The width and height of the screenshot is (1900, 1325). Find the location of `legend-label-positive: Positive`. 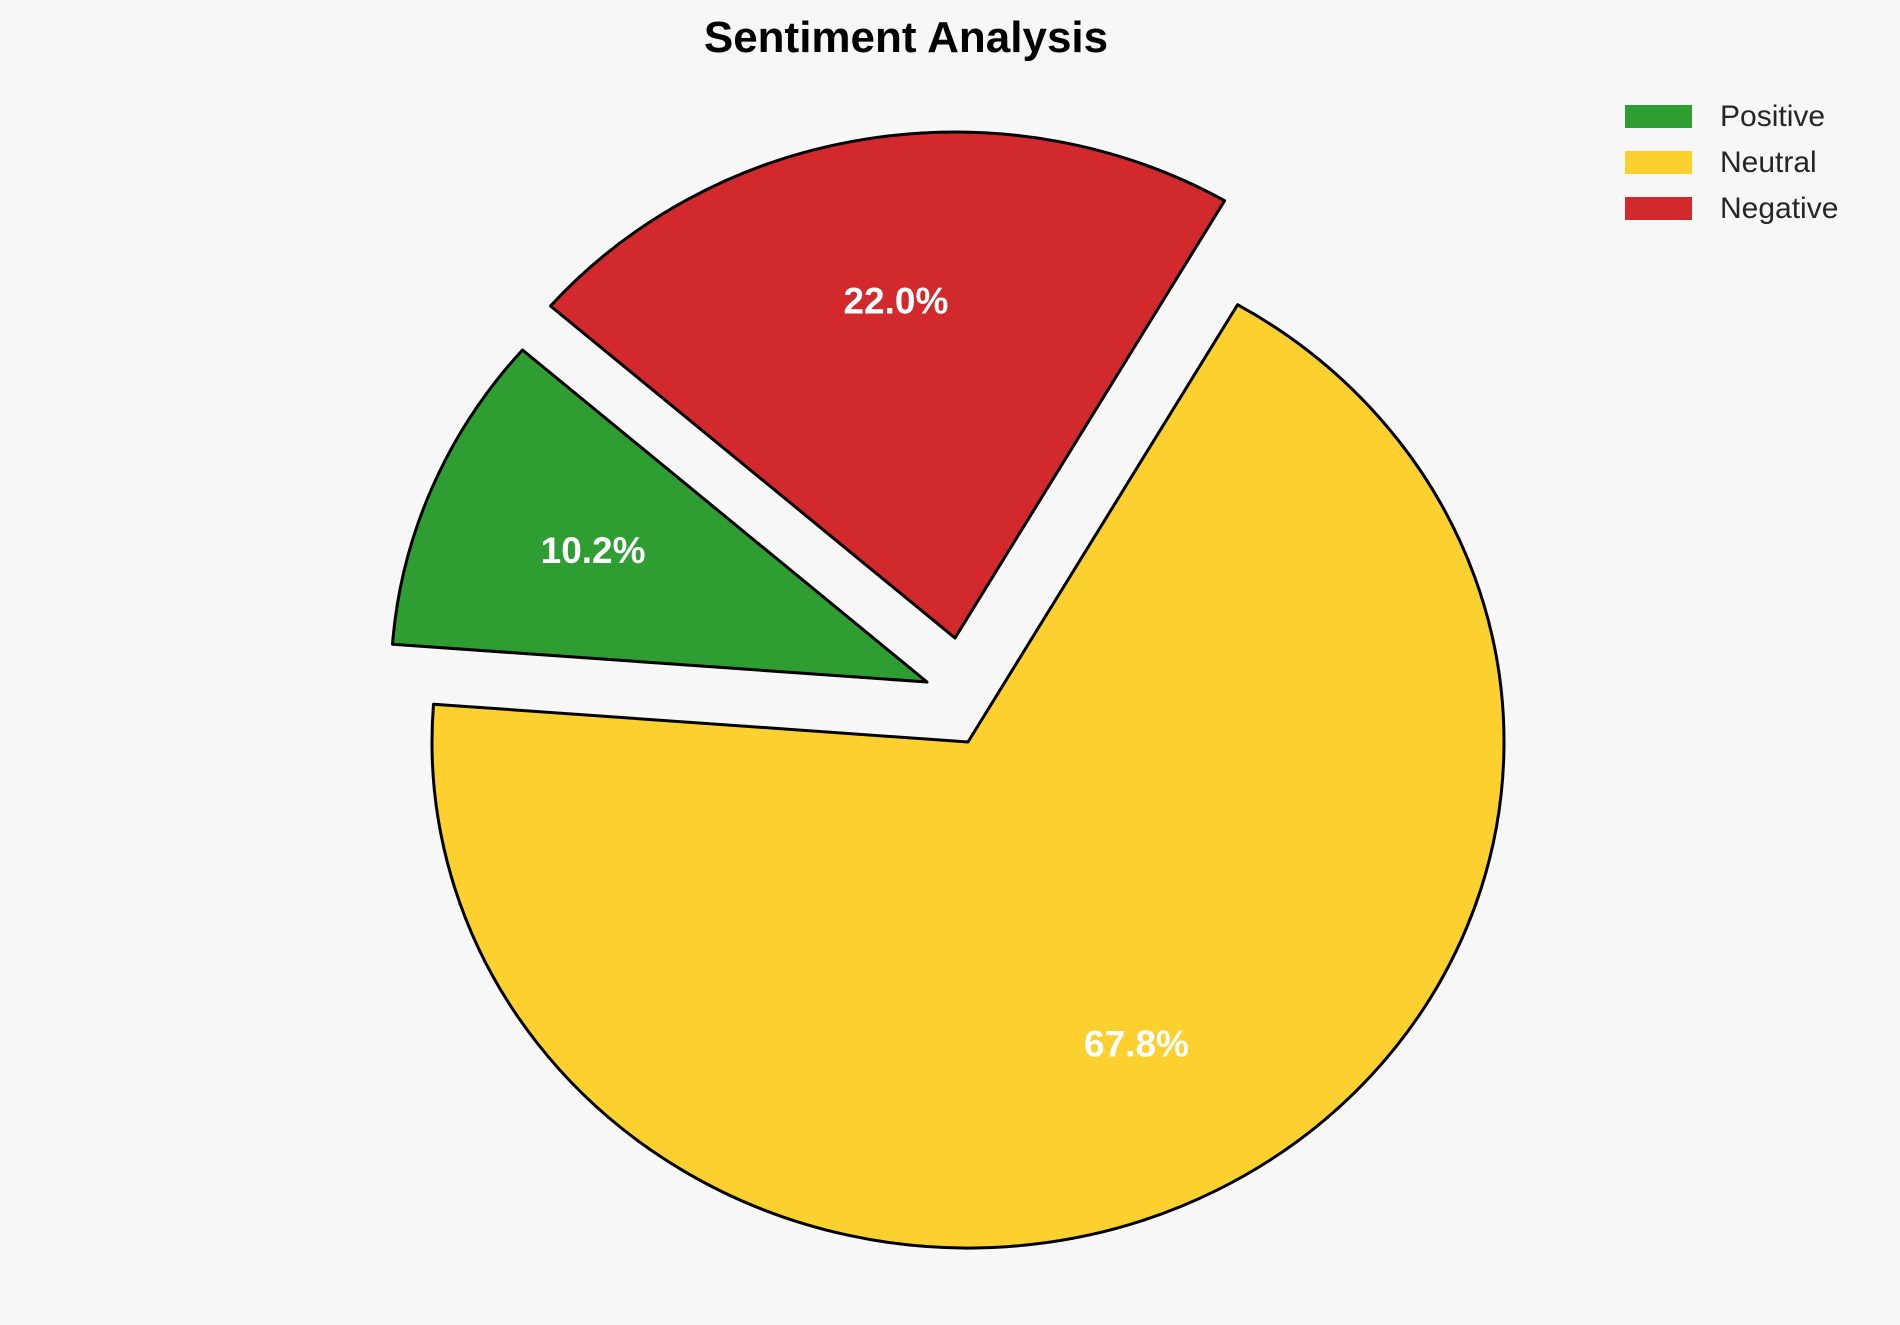

legend-label-positive: Positive is located at coordinates (1773, 116).